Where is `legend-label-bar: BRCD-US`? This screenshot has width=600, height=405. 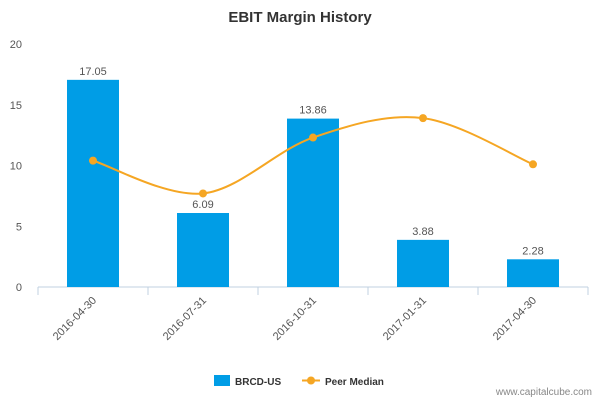 legend-label-bar: BRCD-US is located at coordinates (258, 382).